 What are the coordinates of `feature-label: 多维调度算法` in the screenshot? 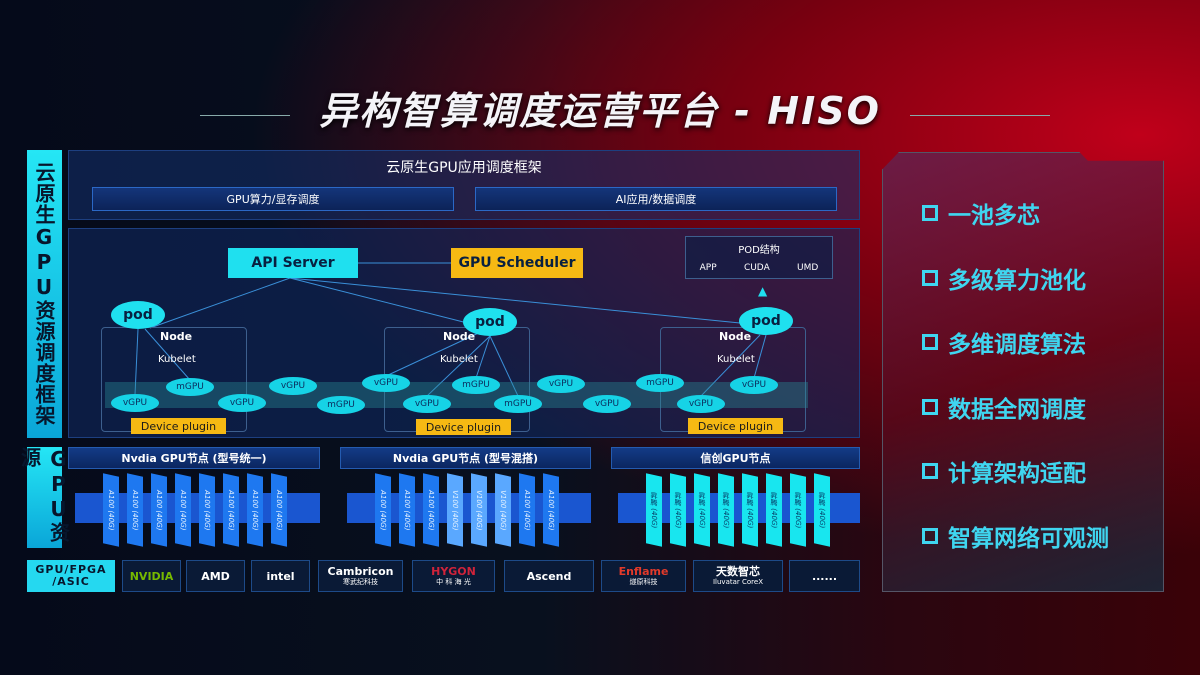 It's located at (1017, 345).